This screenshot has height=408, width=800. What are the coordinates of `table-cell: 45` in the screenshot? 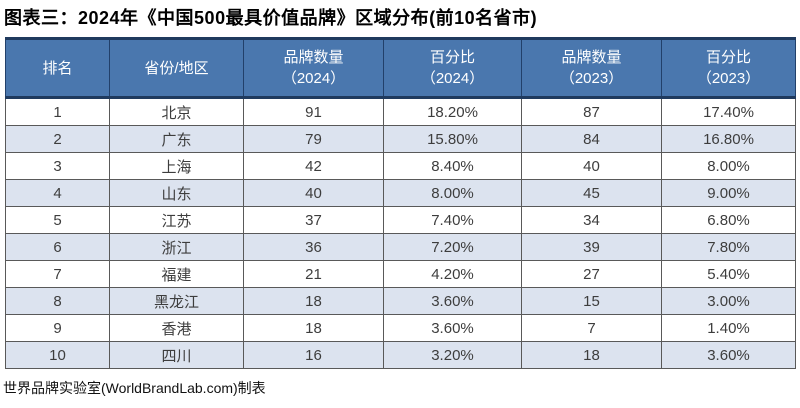 It's located at (591, 193).